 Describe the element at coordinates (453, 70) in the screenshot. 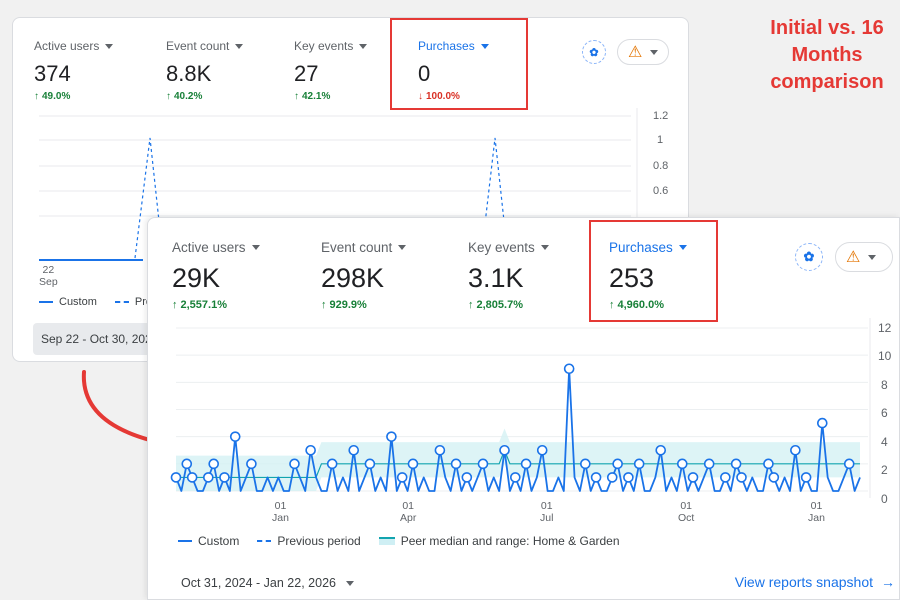

I see `metric-purchases: Purchases 0 ↓ 100.0%` at that location.